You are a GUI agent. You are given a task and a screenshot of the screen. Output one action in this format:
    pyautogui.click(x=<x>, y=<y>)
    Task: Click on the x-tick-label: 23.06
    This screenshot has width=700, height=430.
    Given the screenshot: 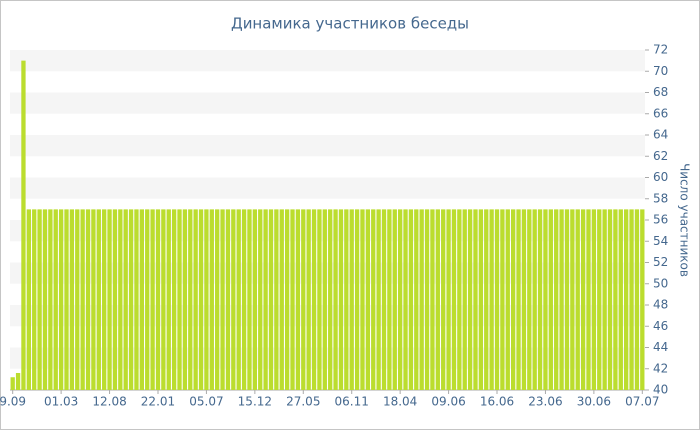 What is the action you would take?
    pyautogui.click(x=545, y=402)
    